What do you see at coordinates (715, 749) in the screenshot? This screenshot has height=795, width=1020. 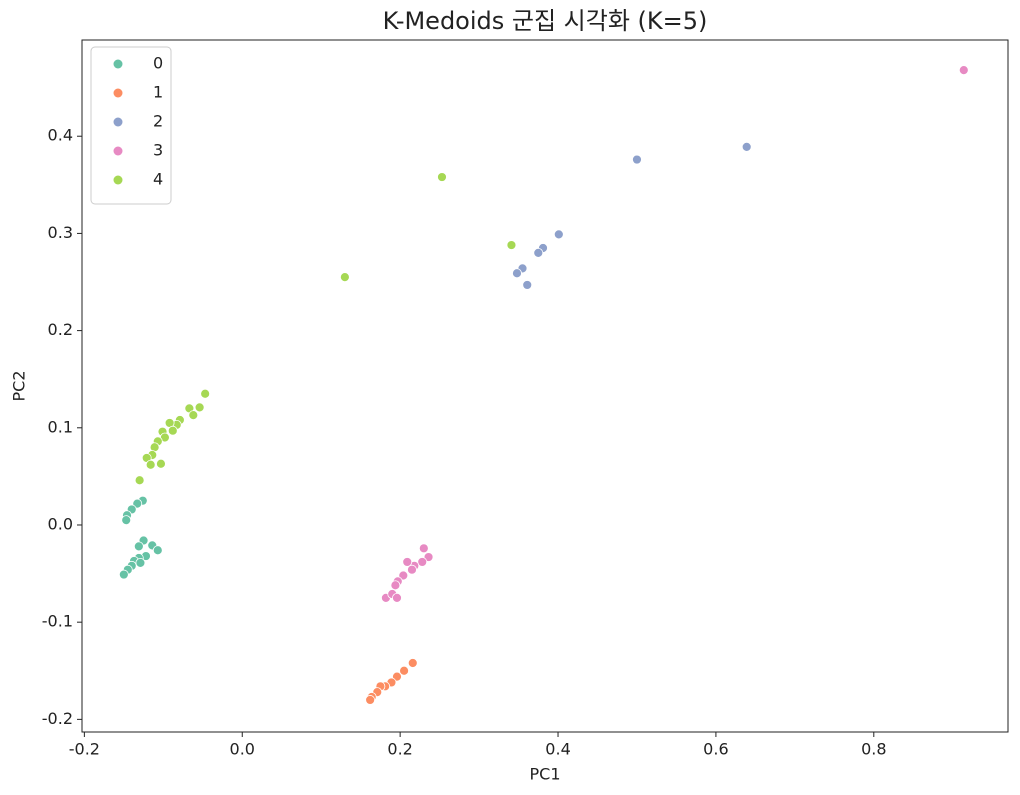 I see `x-tick-label: 0.6` at bounding box center [715, 749].